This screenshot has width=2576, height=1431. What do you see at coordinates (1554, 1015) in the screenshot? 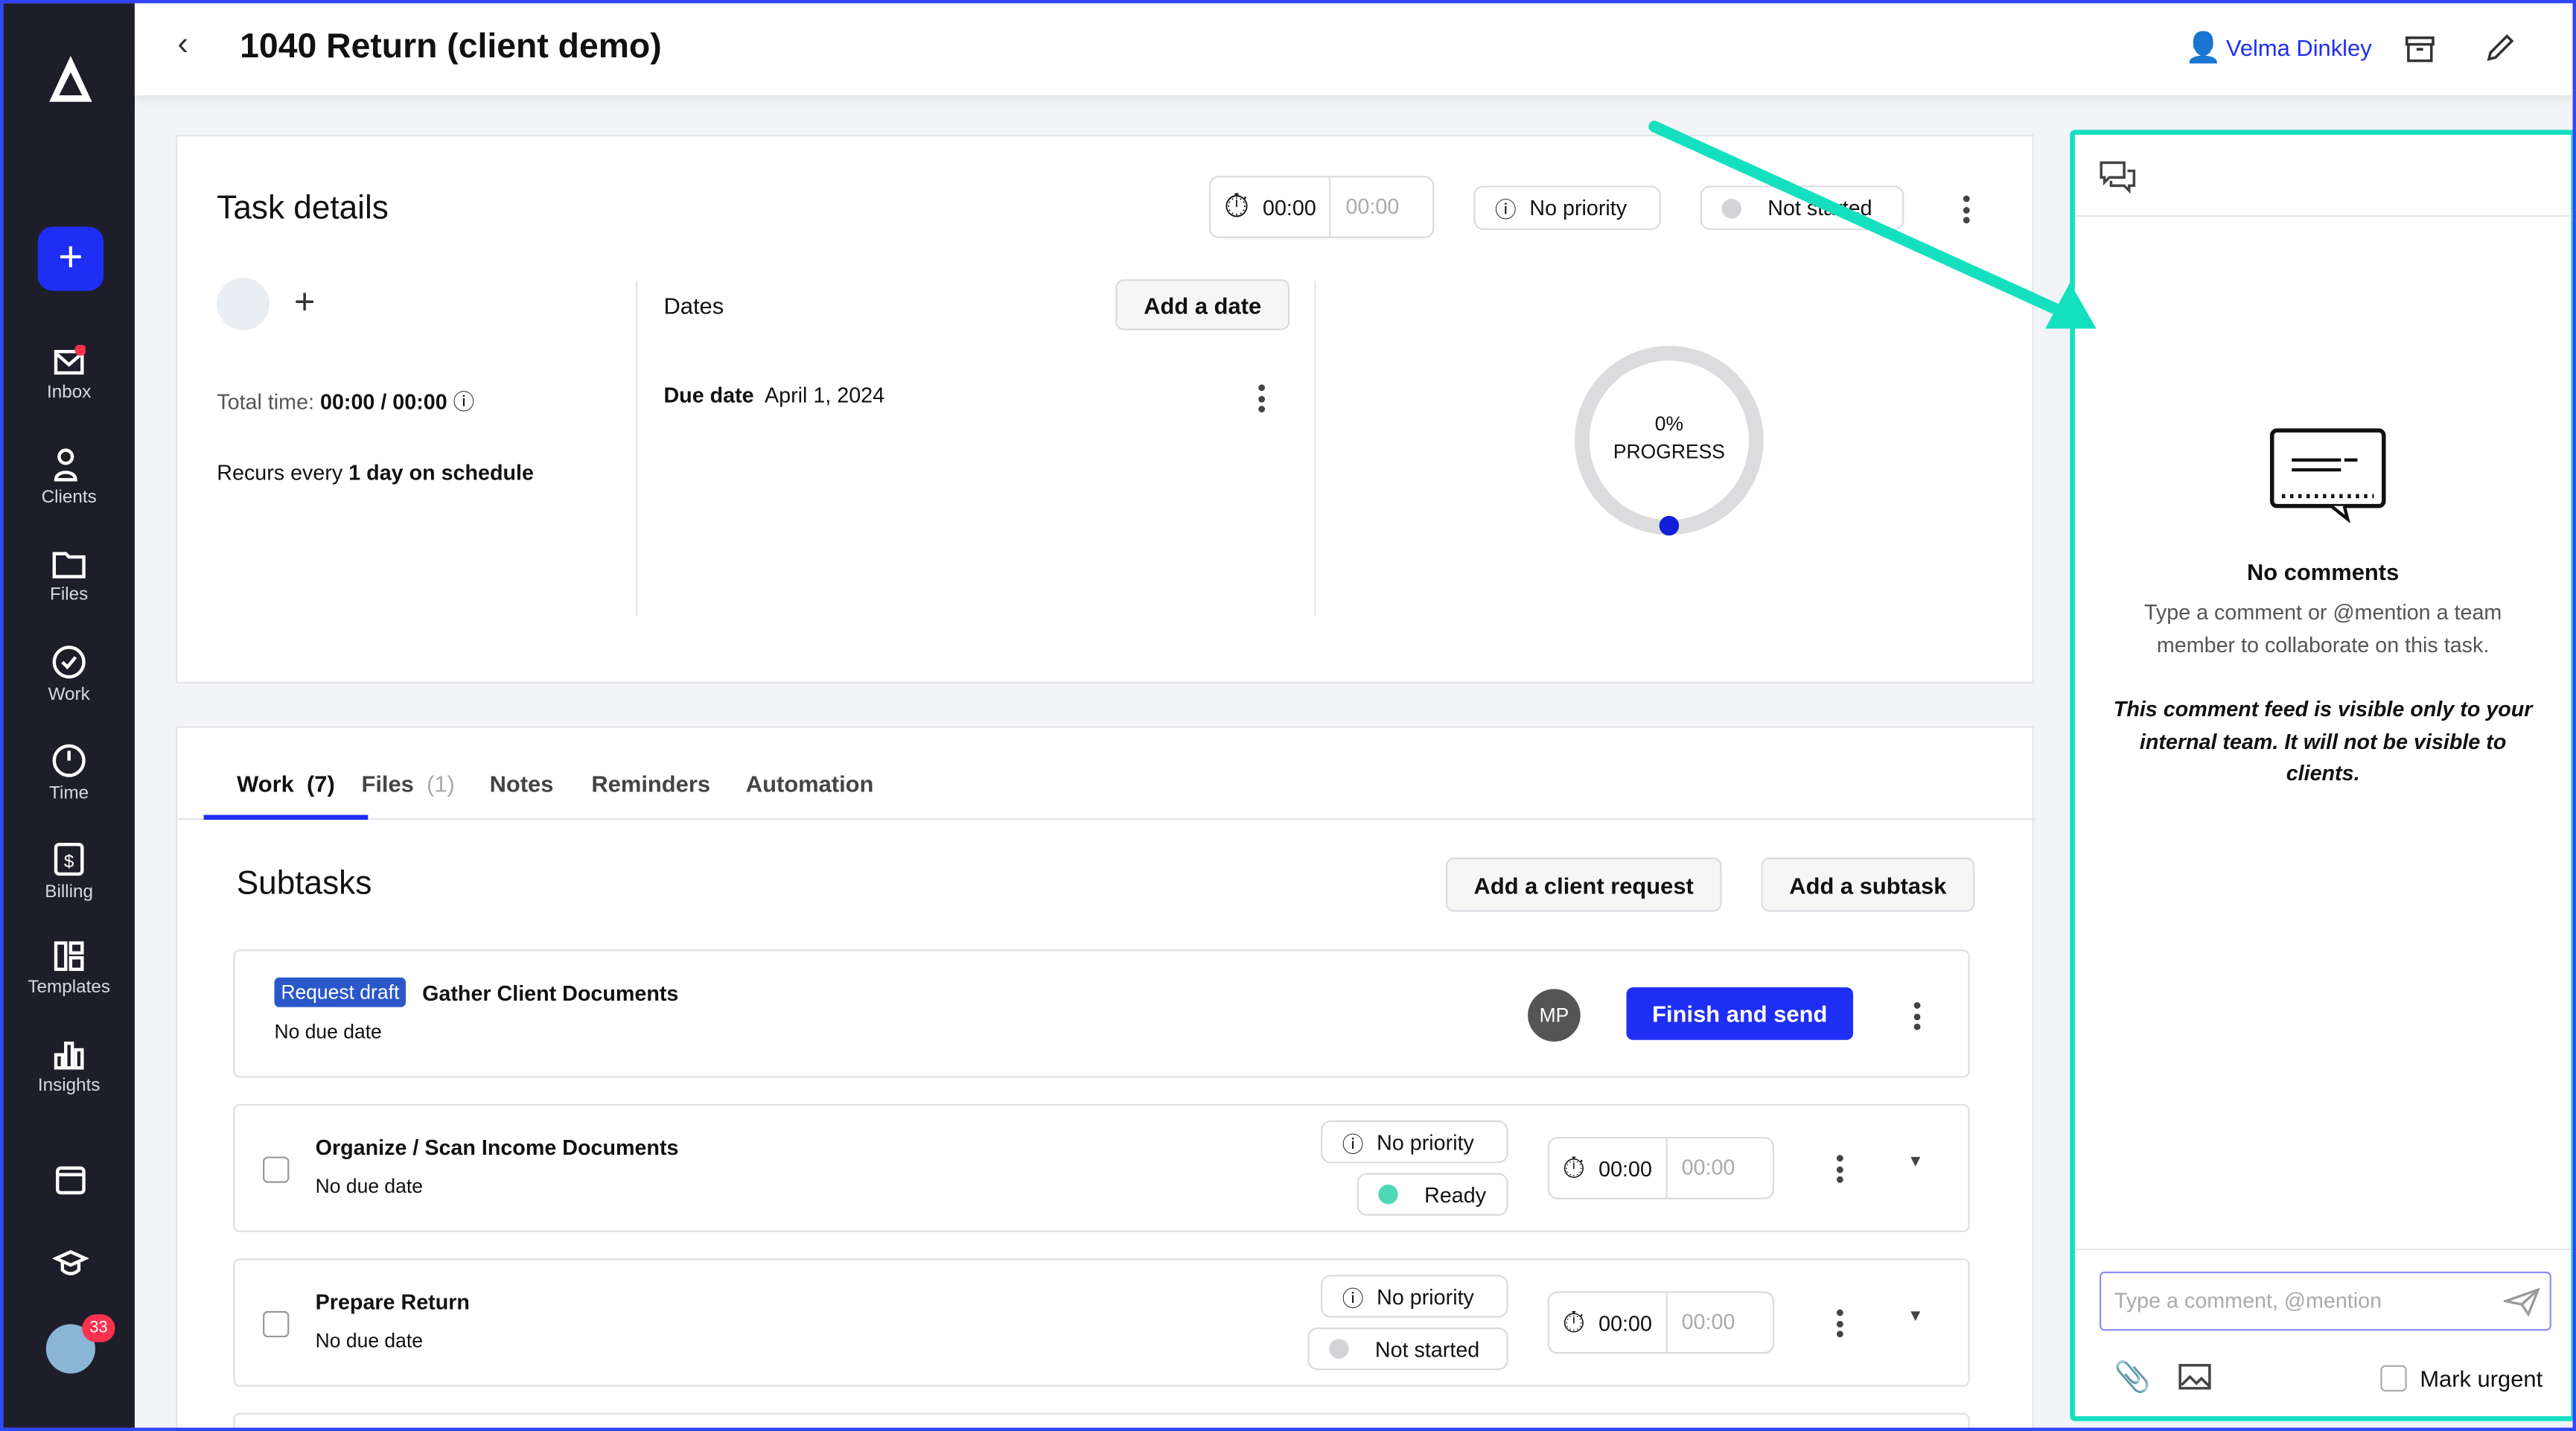
I see `assignee-avatar: MP` at bounding box center [1554, 1015].